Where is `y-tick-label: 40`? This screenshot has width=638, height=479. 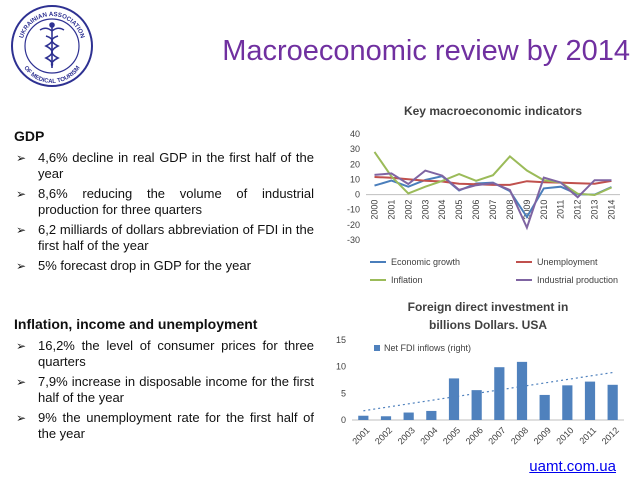
y-tick-label: 40 is located at coordinates (355, 134).